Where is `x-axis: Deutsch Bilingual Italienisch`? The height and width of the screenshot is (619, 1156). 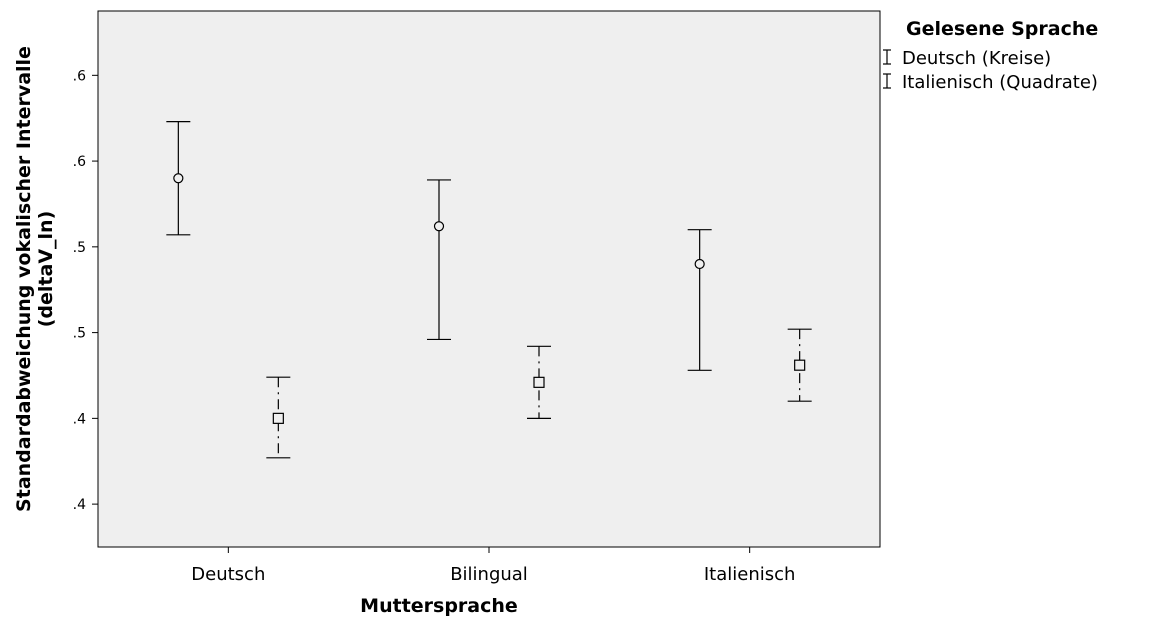 x-axis: Deutsch Bilingual Italienisch is located at coordinates (493, 566).